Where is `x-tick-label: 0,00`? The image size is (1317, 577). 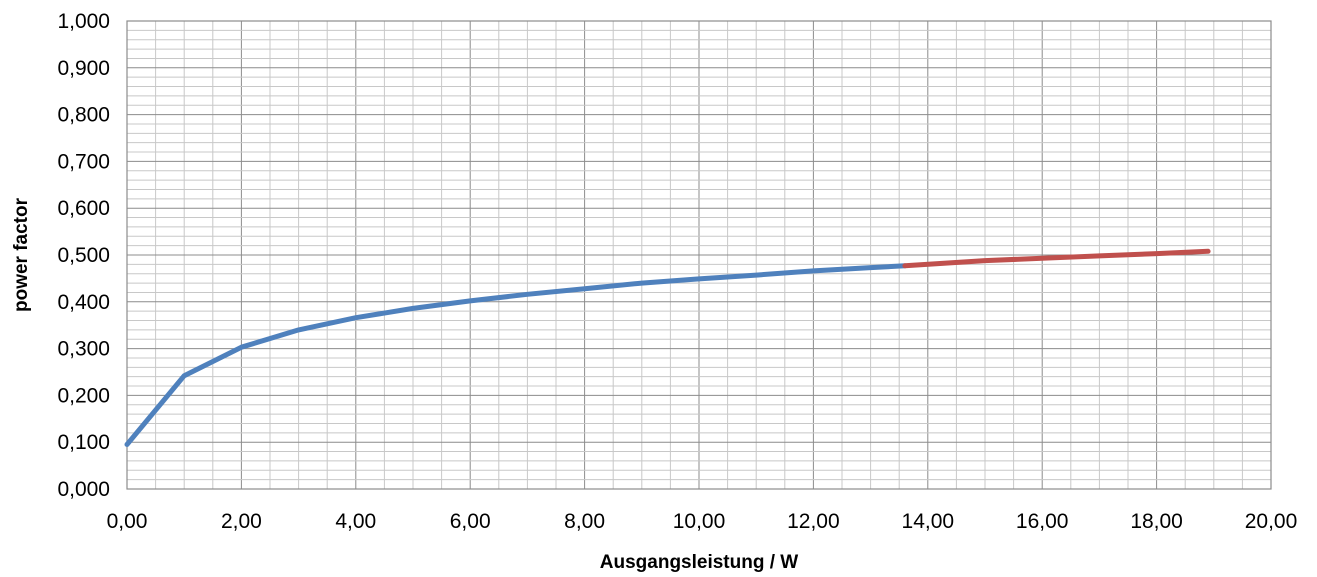 x-tick-label: 0,00 is located at coordinates (127, 521).